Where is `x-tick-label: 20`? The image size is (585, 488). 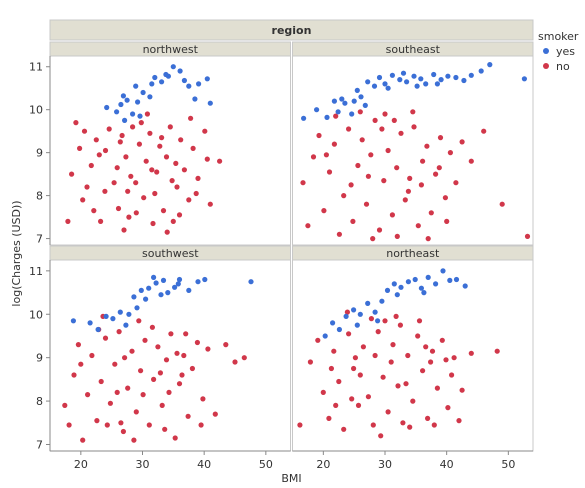
x-tick-label: 20 is located at coordinates (81, 464).